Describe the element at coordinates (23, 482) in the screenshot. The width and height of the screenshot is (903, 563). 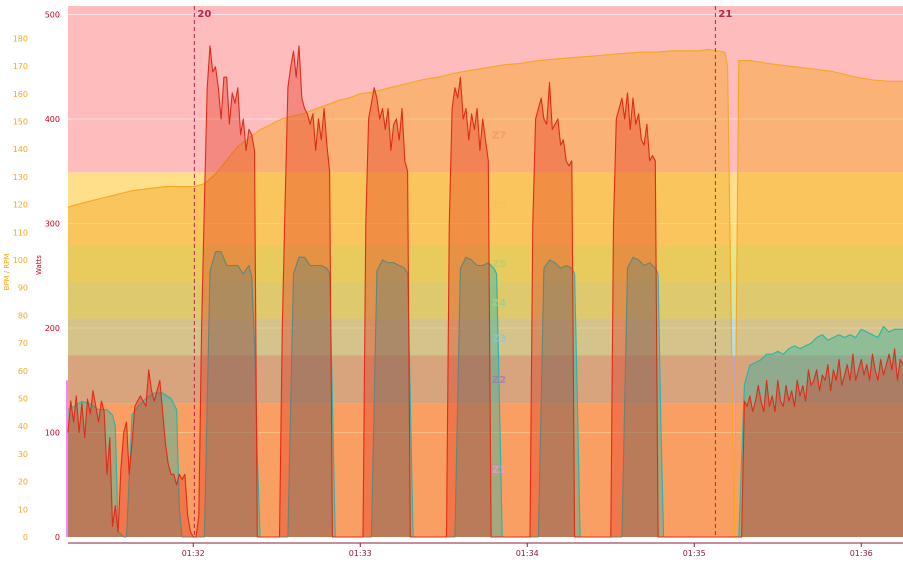
I see `y-tick-bpm-rpm: 20` at that location.